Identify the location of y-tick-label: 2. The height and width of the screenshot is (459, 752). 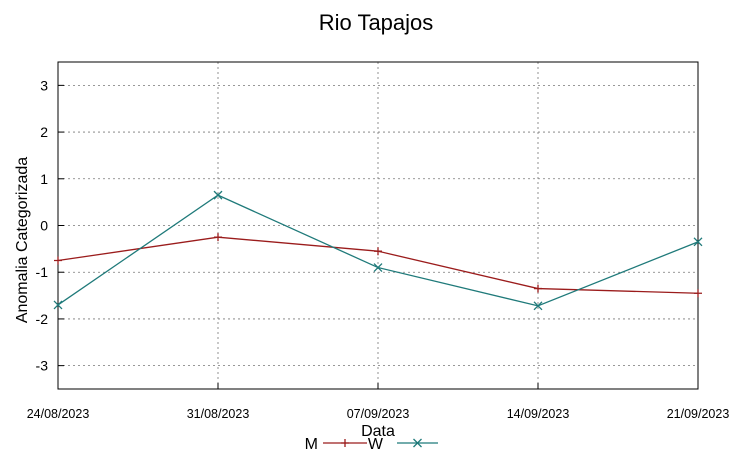
(44, 132).